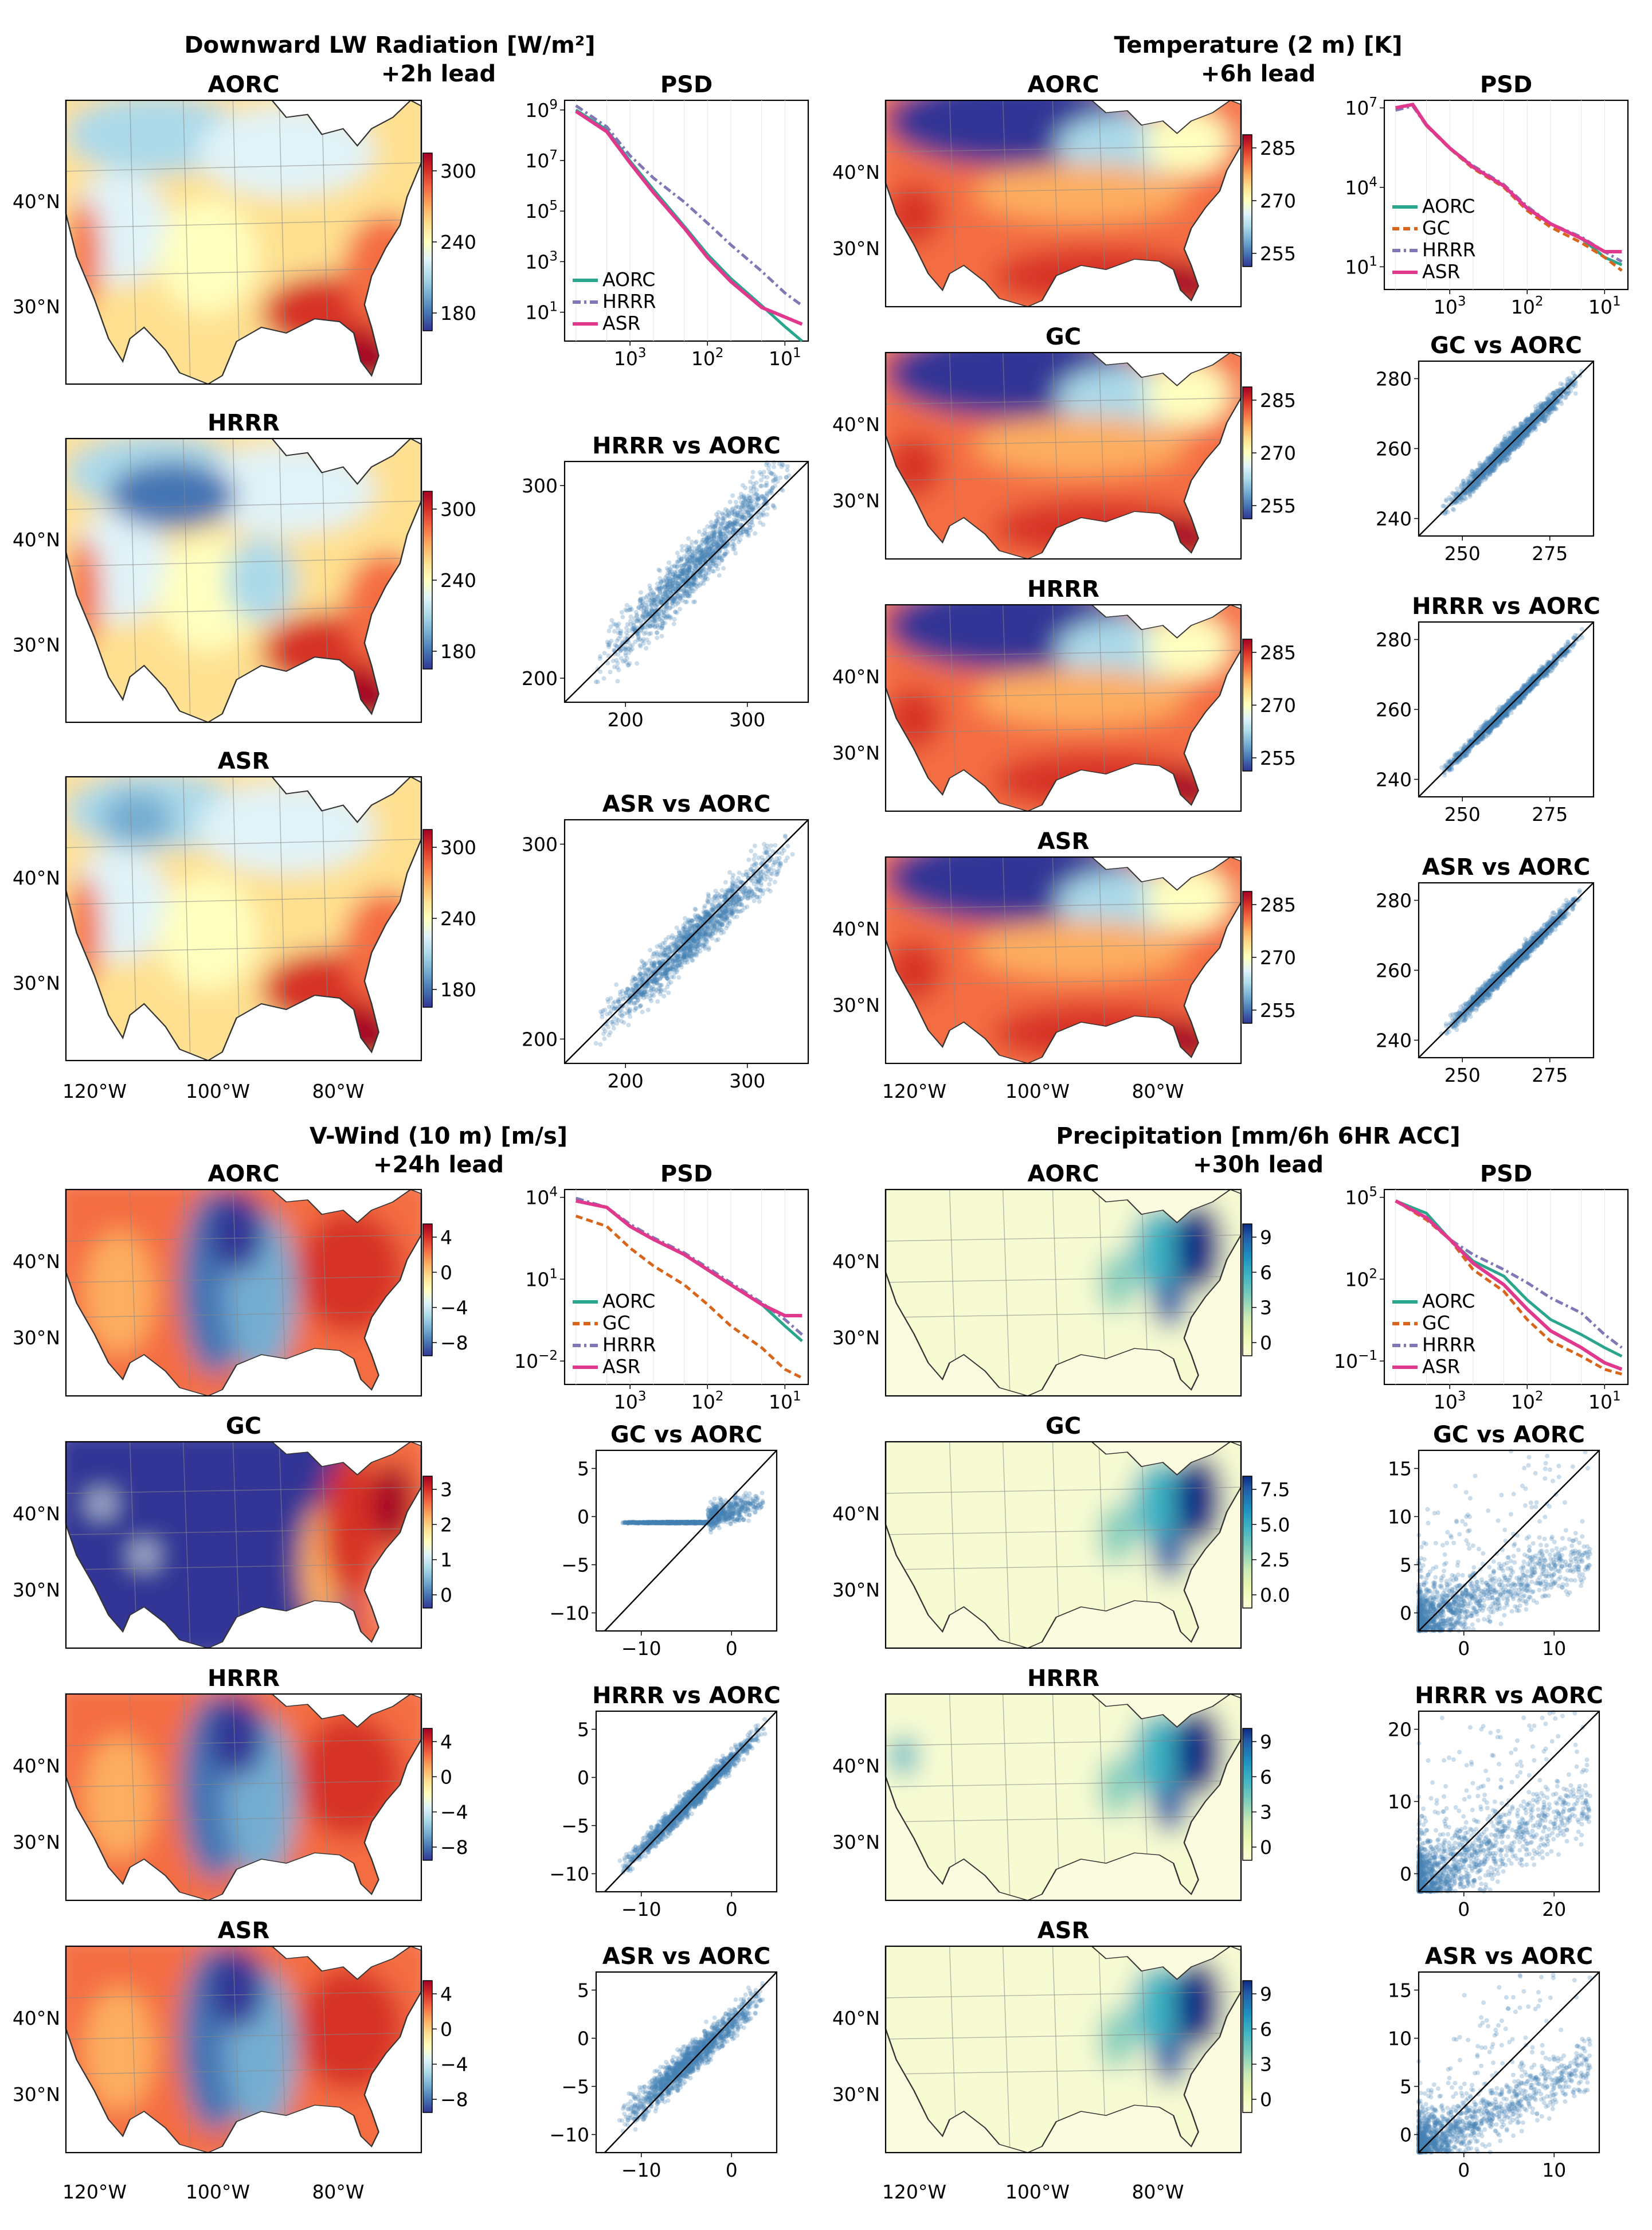 The width and height of the screenshot is (1652, 2230). I want to click on colorbar-label: 255, so click(1278, 1010).